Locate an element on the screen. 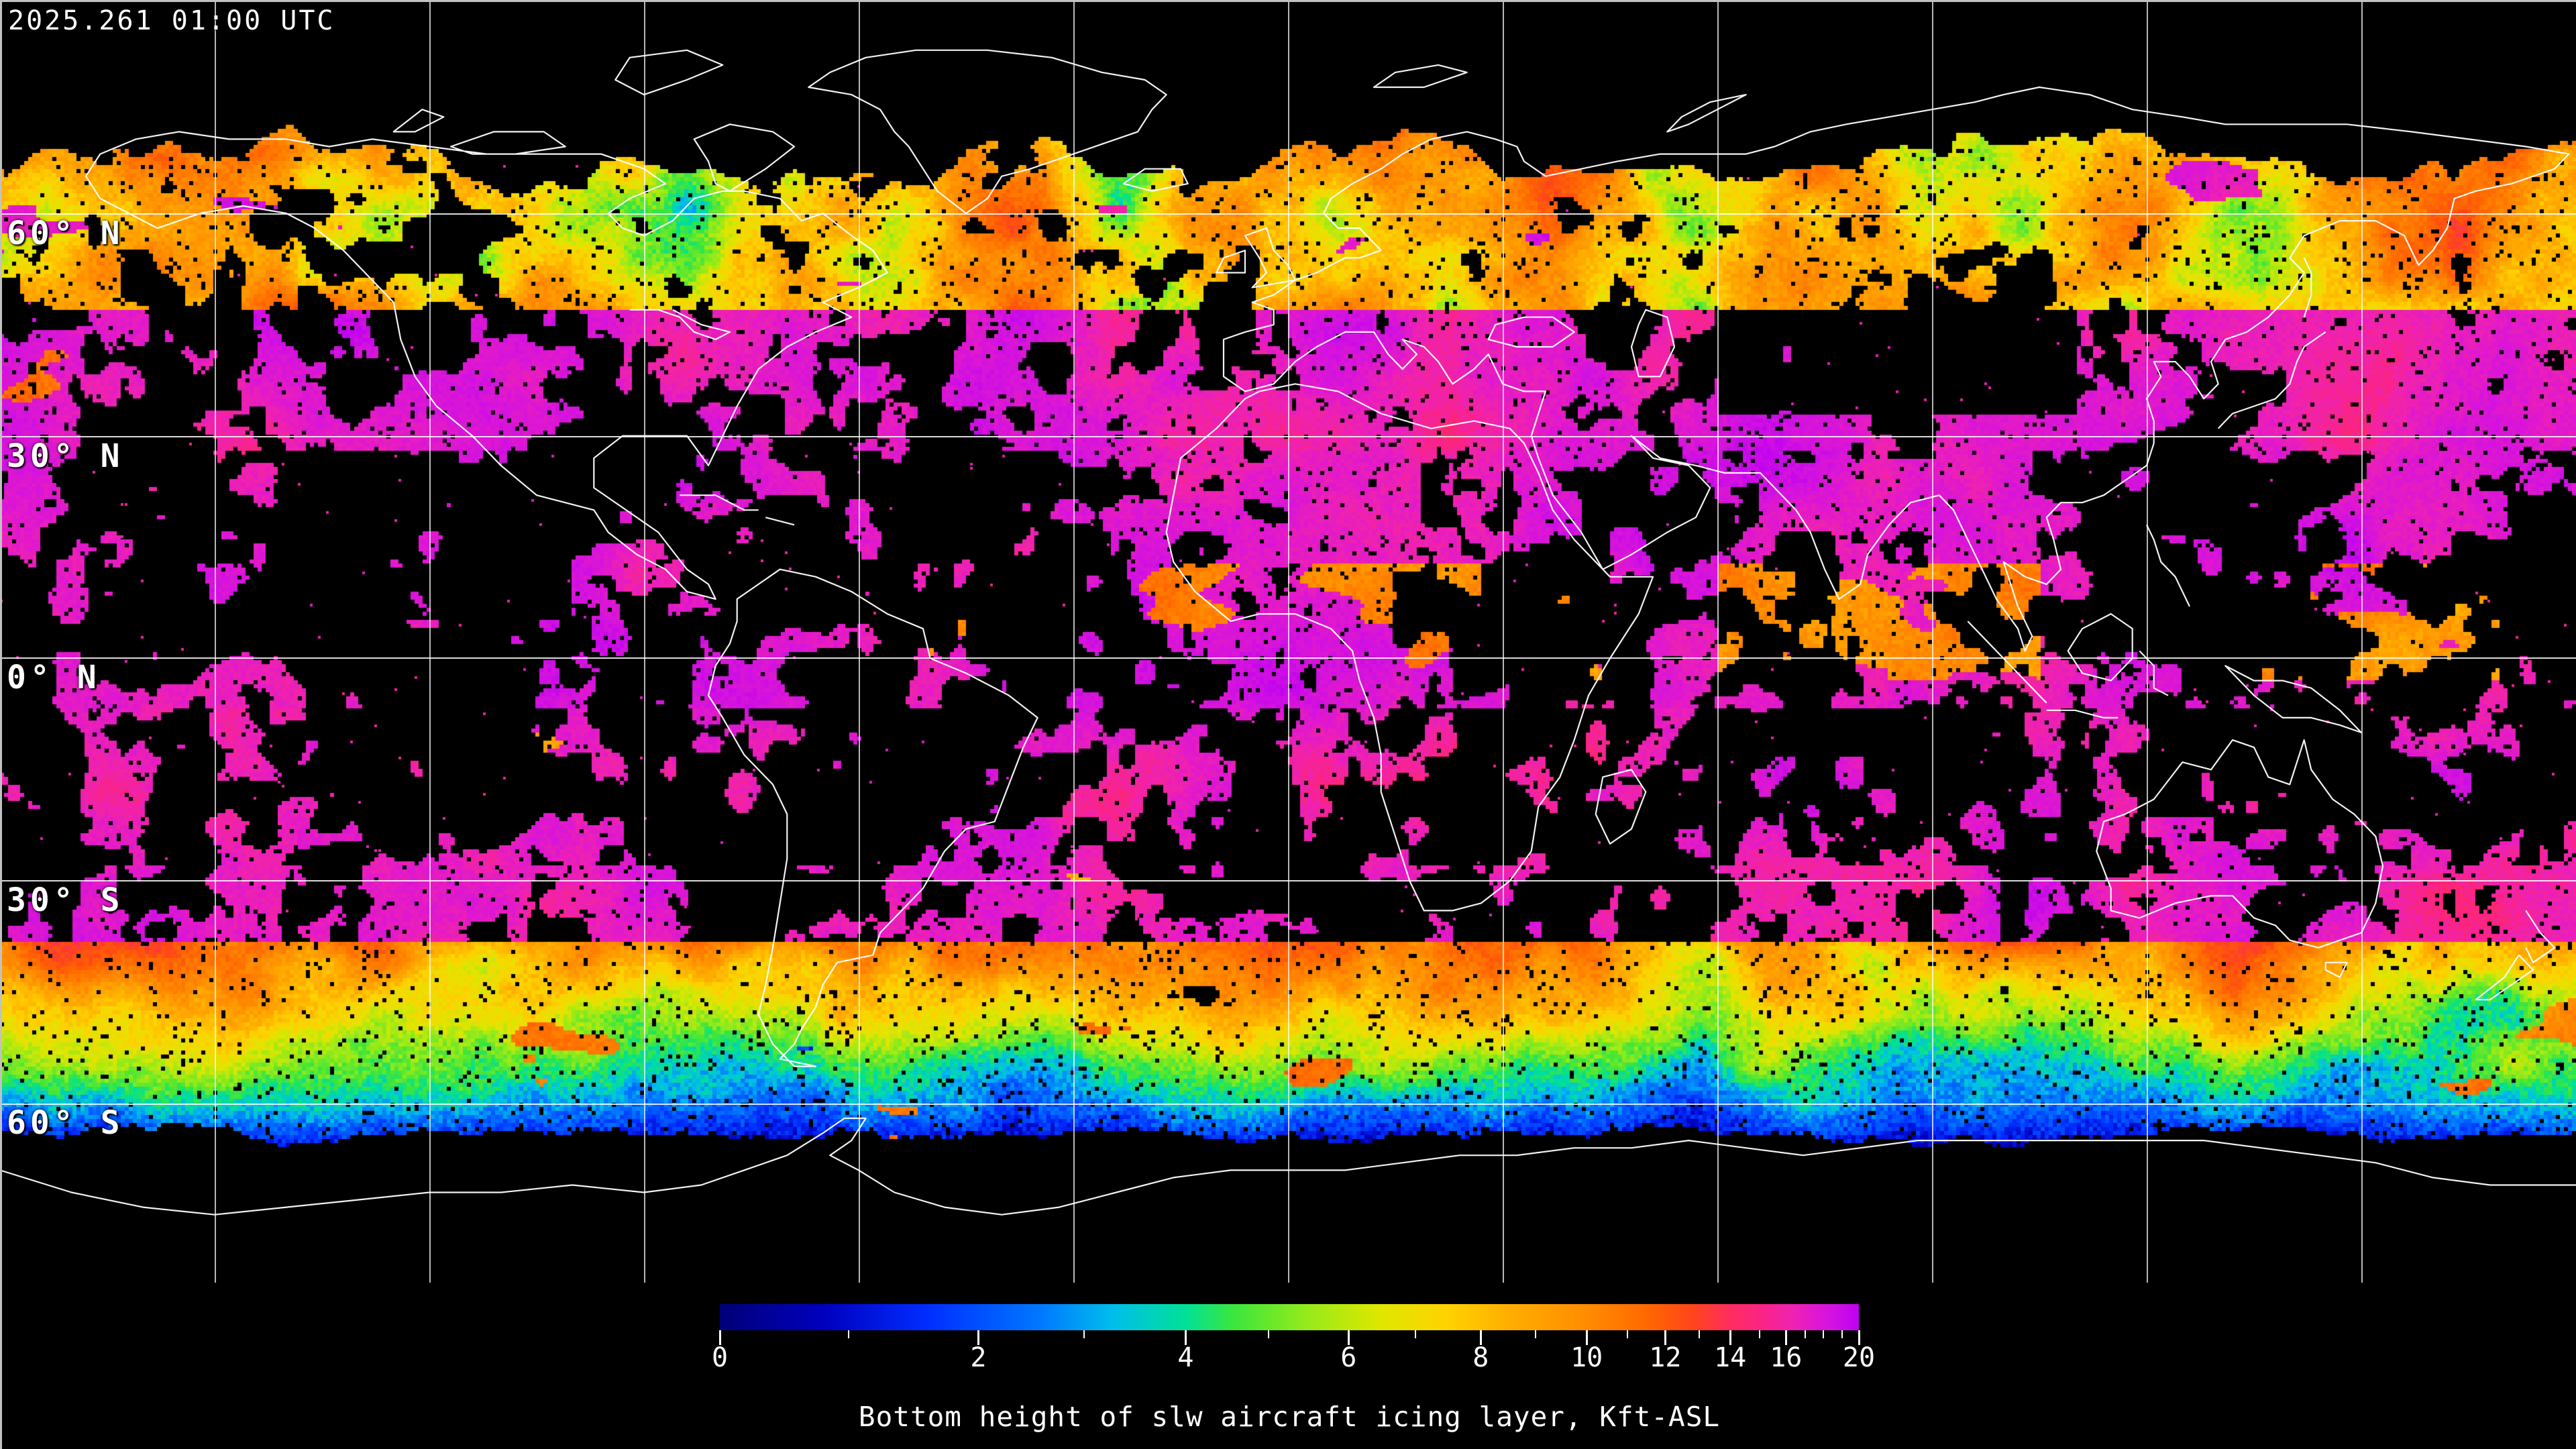 This screenshot has height=1449, width=2576. colorbar-tick-label: 2 is located at coordinates (978, 1357).